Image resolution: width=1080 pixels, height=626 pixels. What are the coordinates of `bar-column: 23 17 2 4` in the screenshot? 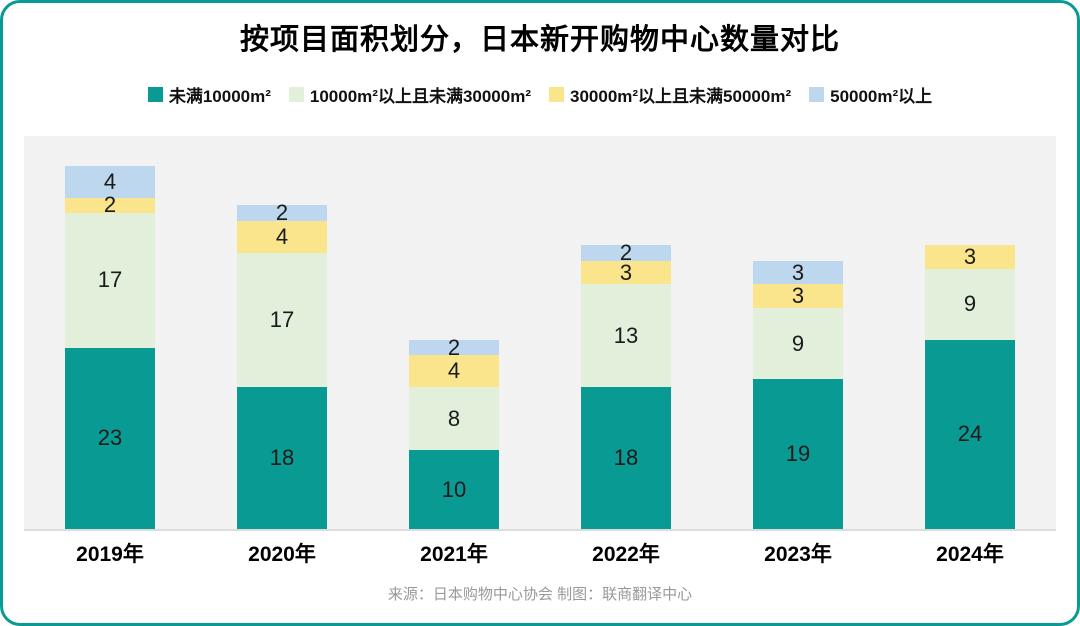 It's located at (110, 332).